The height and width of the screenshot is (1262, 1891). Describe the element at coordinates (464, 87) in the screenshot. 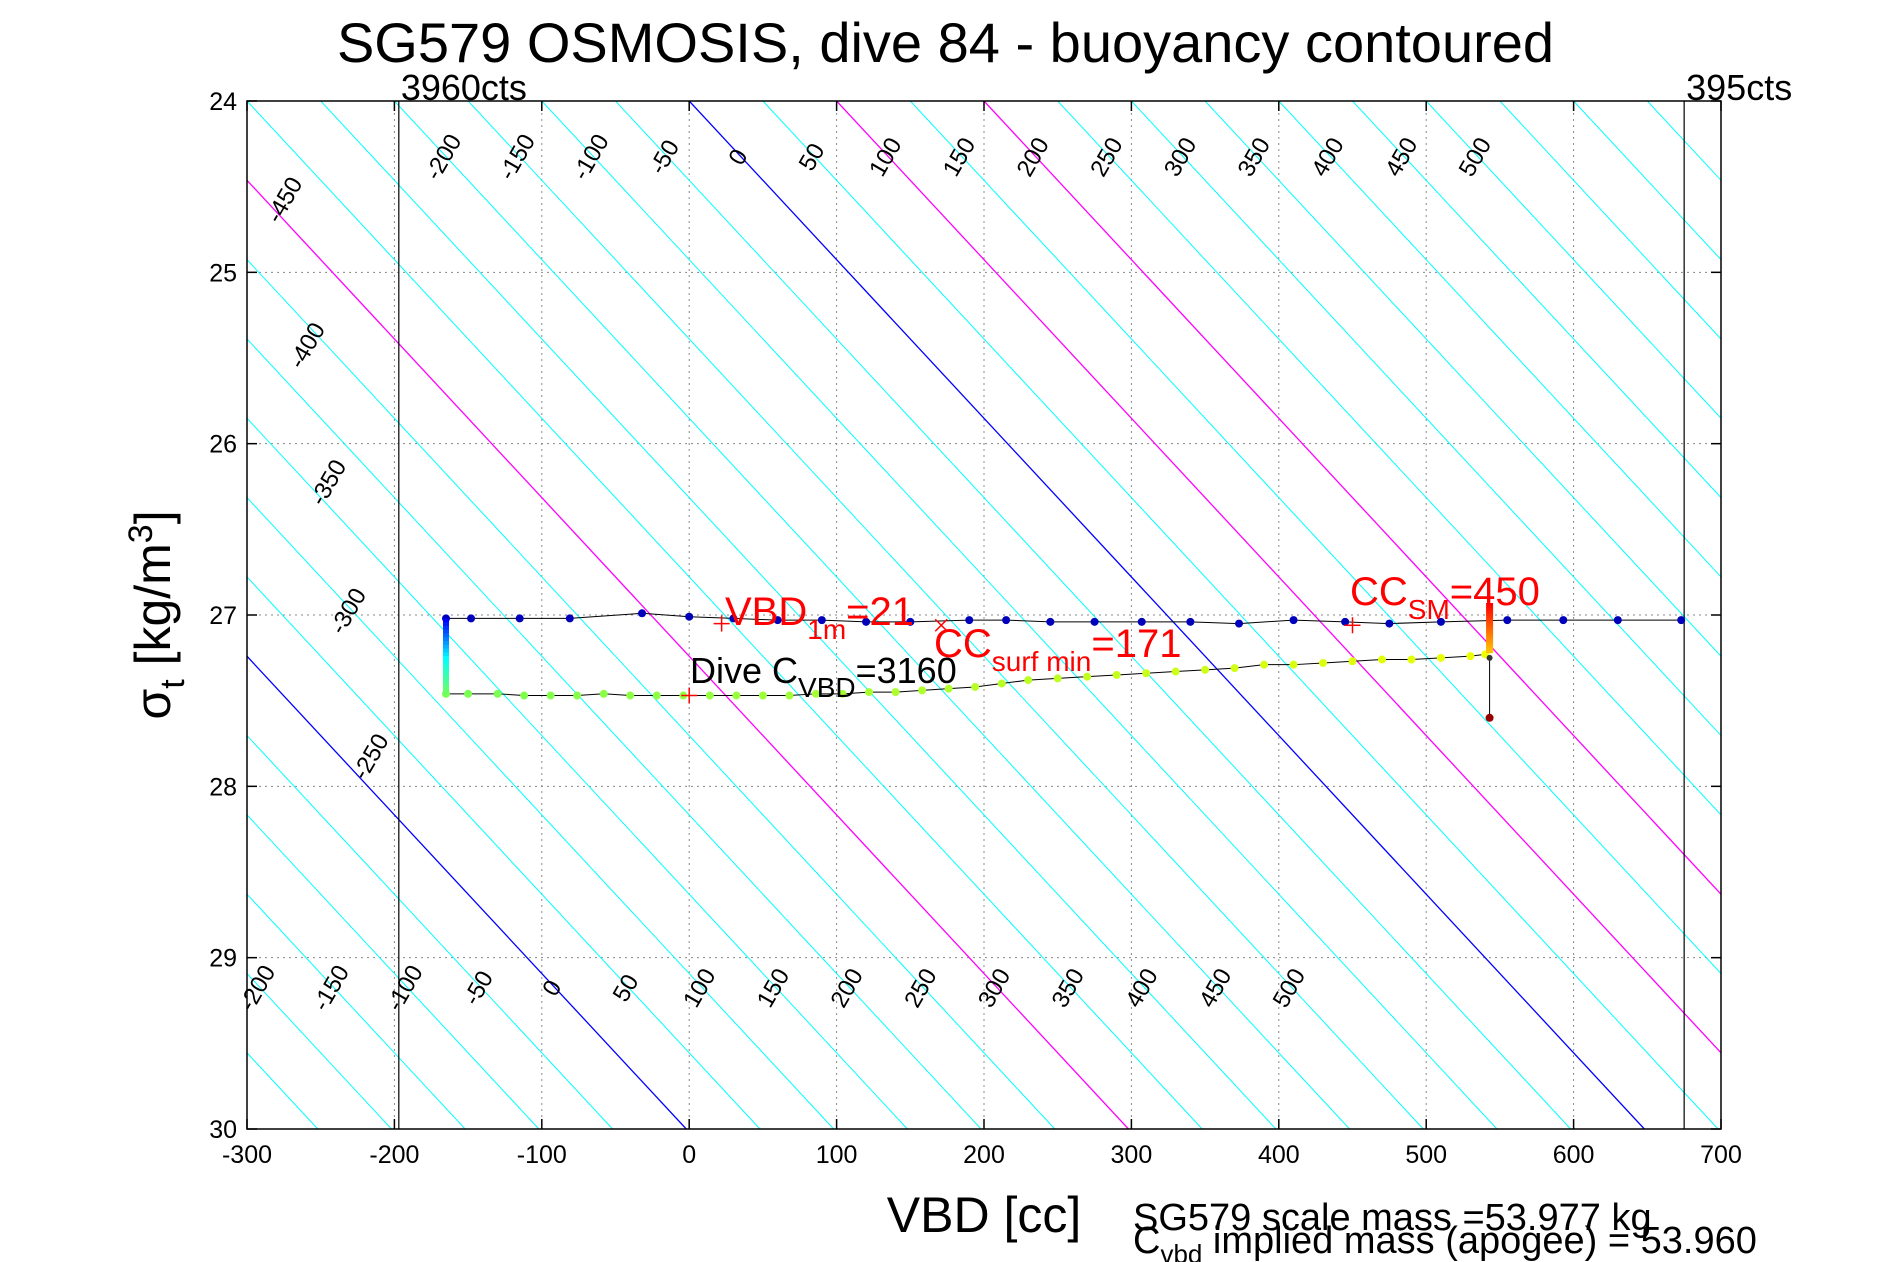

I see `count-limit-label: 3960cts` at that location.